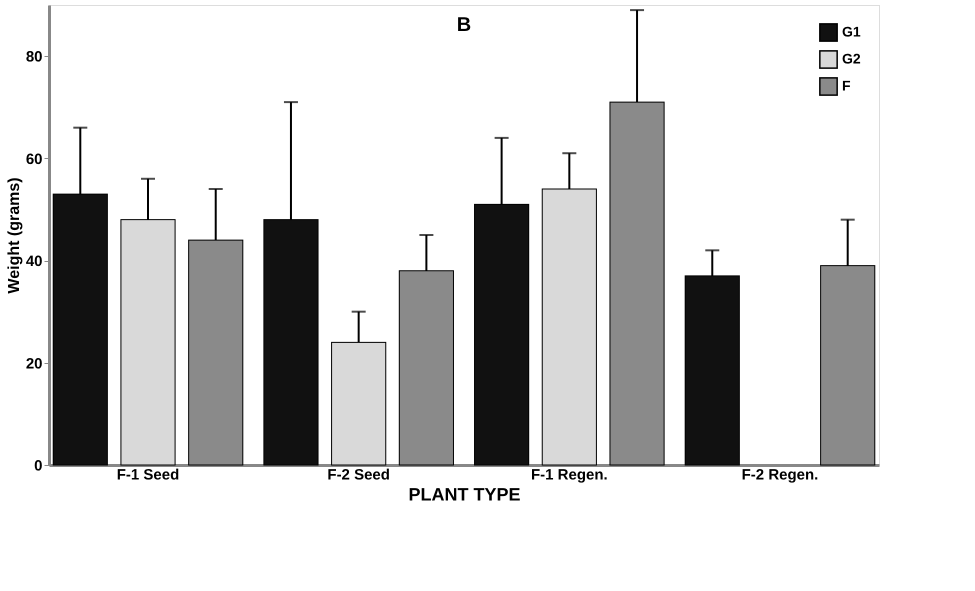 The height and width of the screenshot is (591, 975). I want to click on x-tick-label: F-2 Regen., so click(780, 475).